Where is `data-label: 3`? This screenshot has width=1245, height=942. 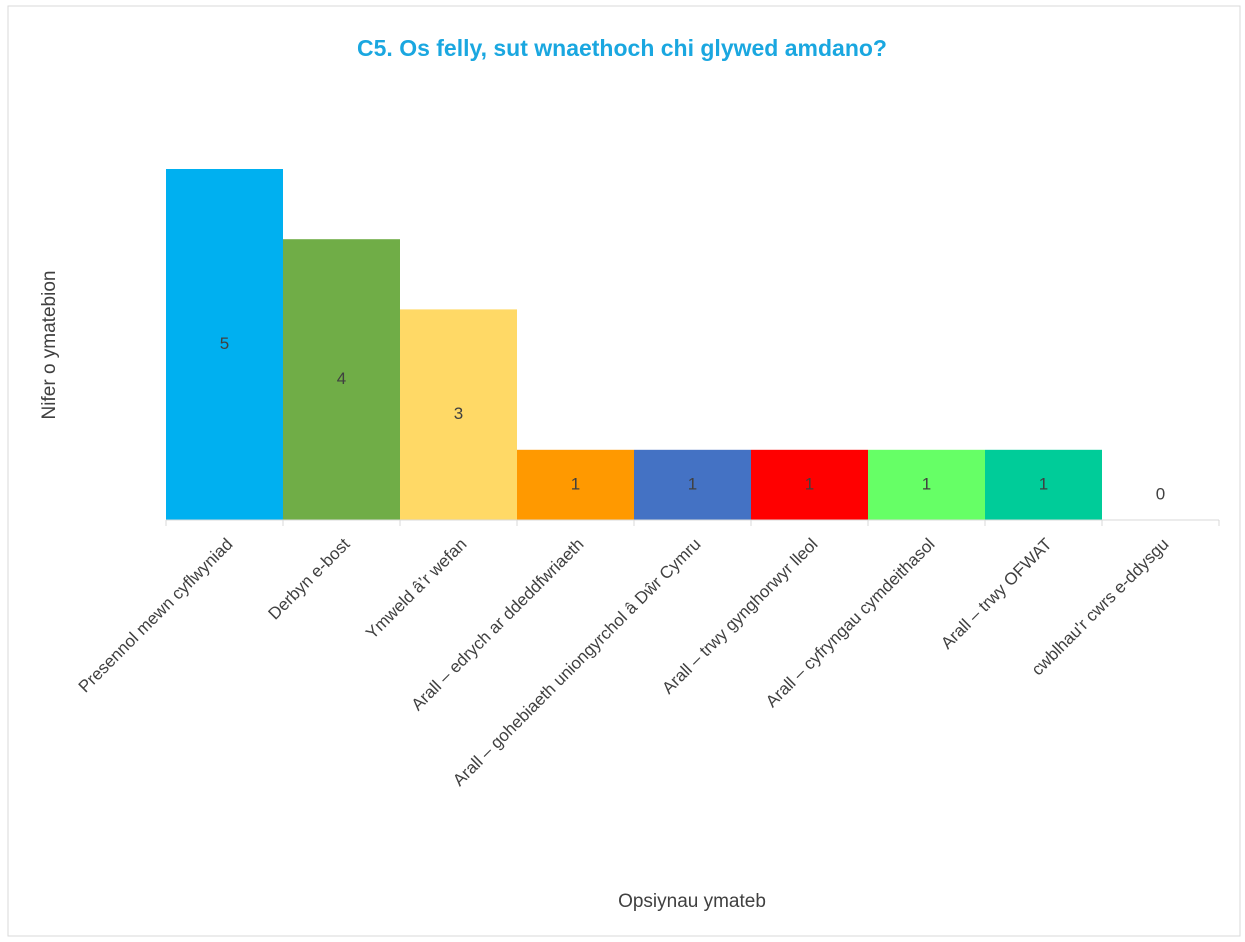
data-label: 3 is located at coordinates (458, 413).